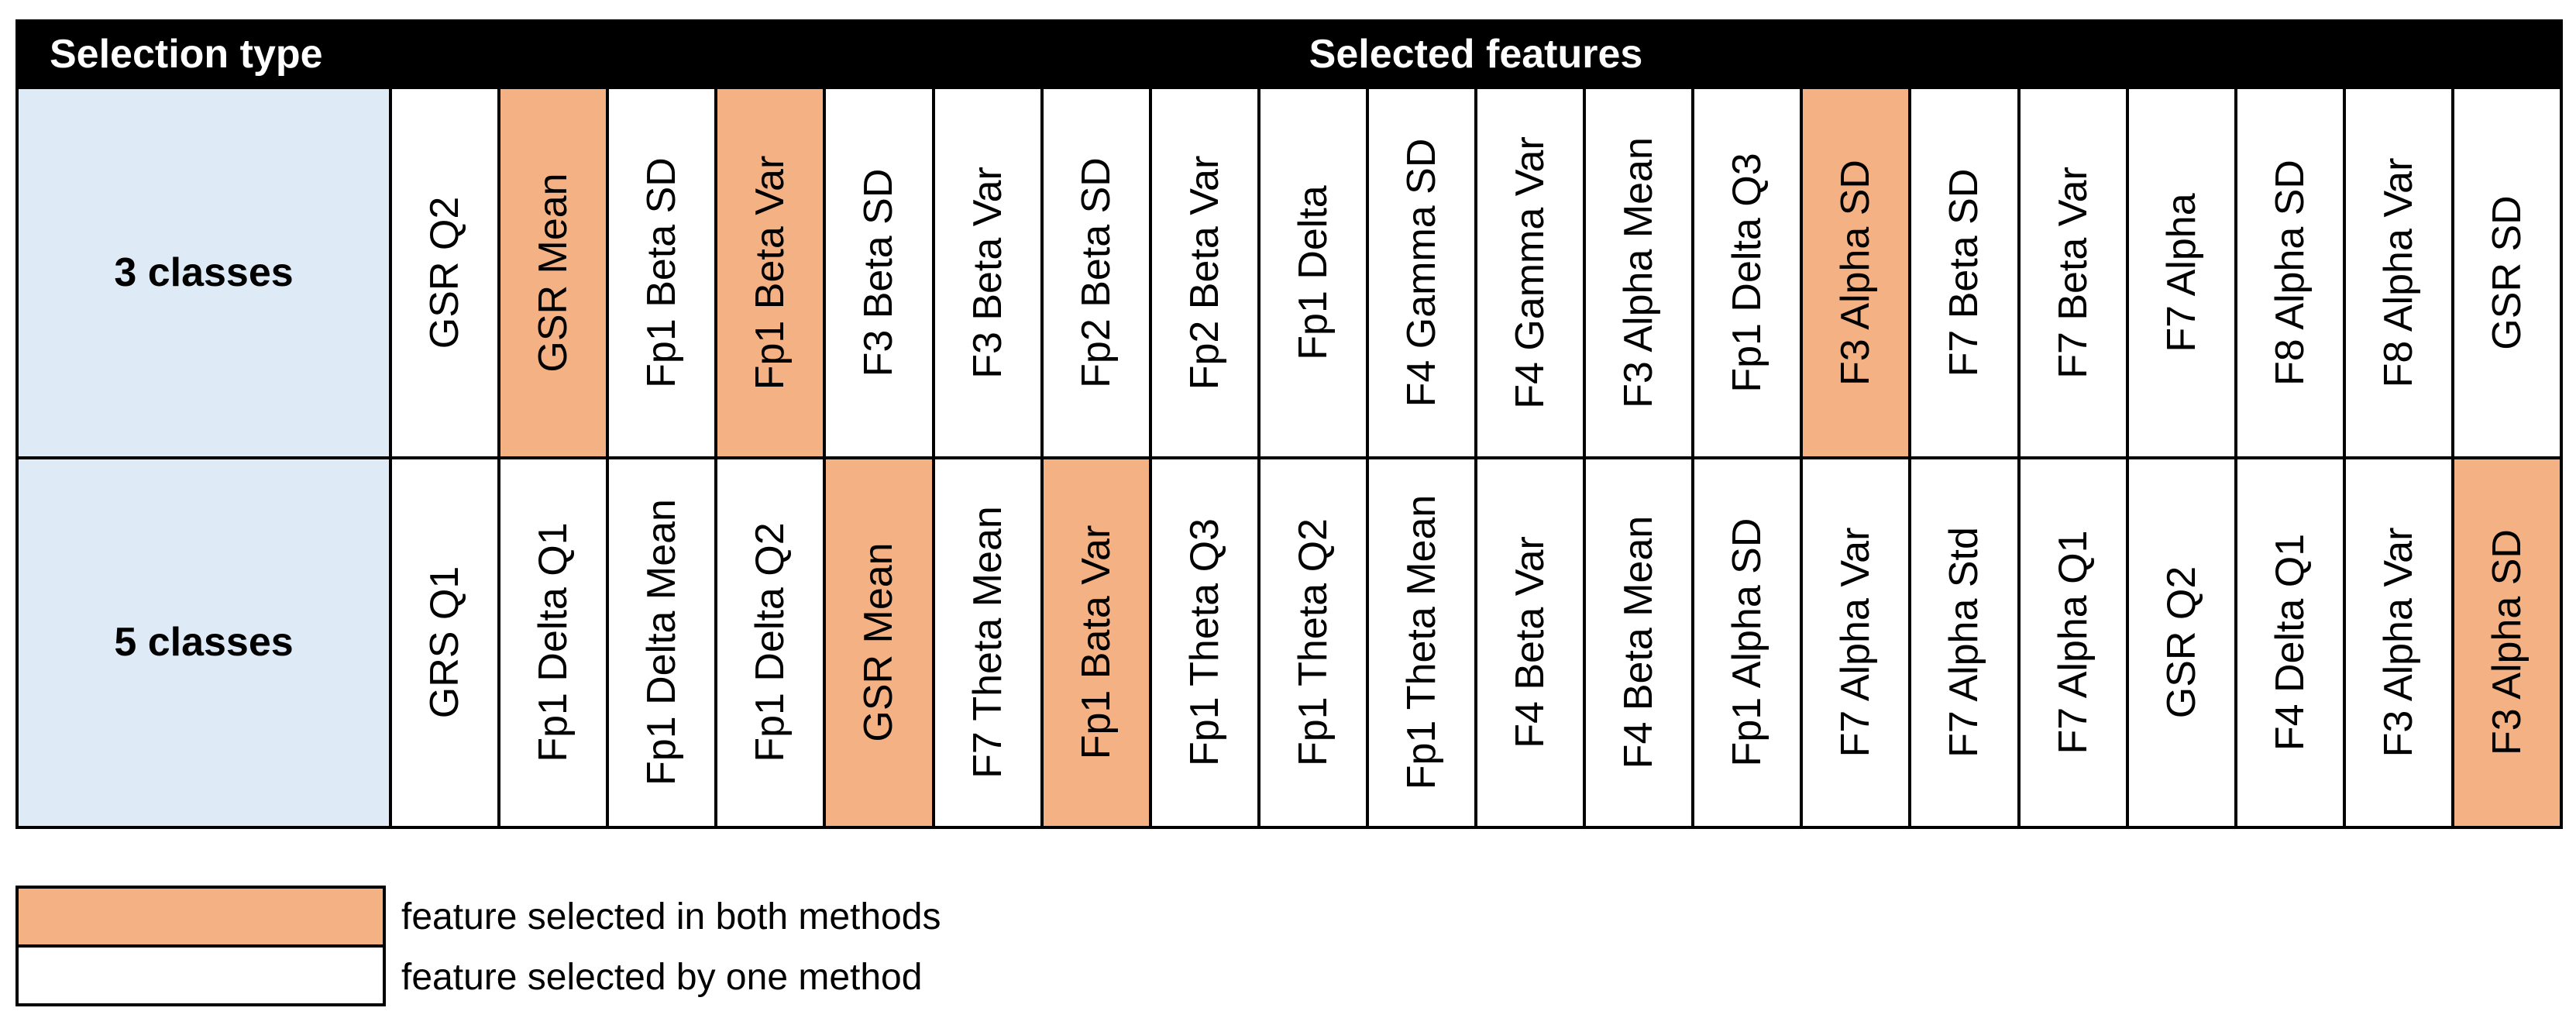 This screenshot has height=1025, width=2576. I want to click on feature-cell: F3 Beta SD, so click(879, 272).